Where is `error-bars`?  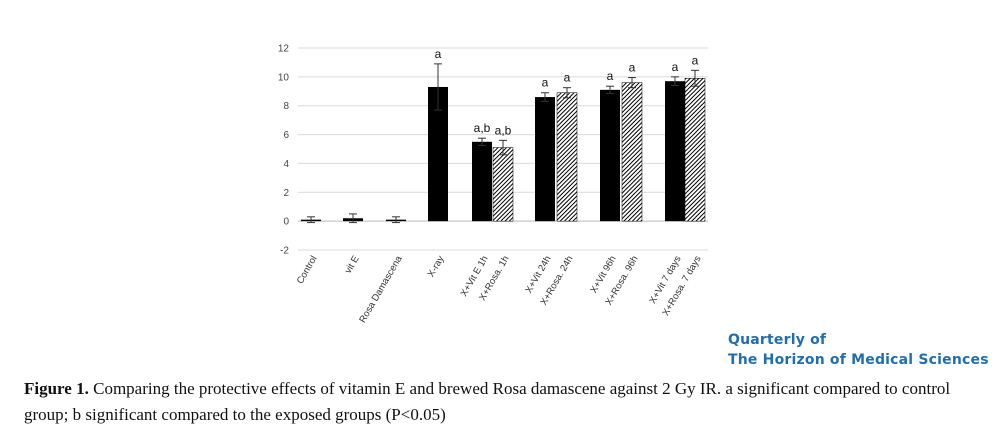 error-bars is located at coordinates (503, 143).